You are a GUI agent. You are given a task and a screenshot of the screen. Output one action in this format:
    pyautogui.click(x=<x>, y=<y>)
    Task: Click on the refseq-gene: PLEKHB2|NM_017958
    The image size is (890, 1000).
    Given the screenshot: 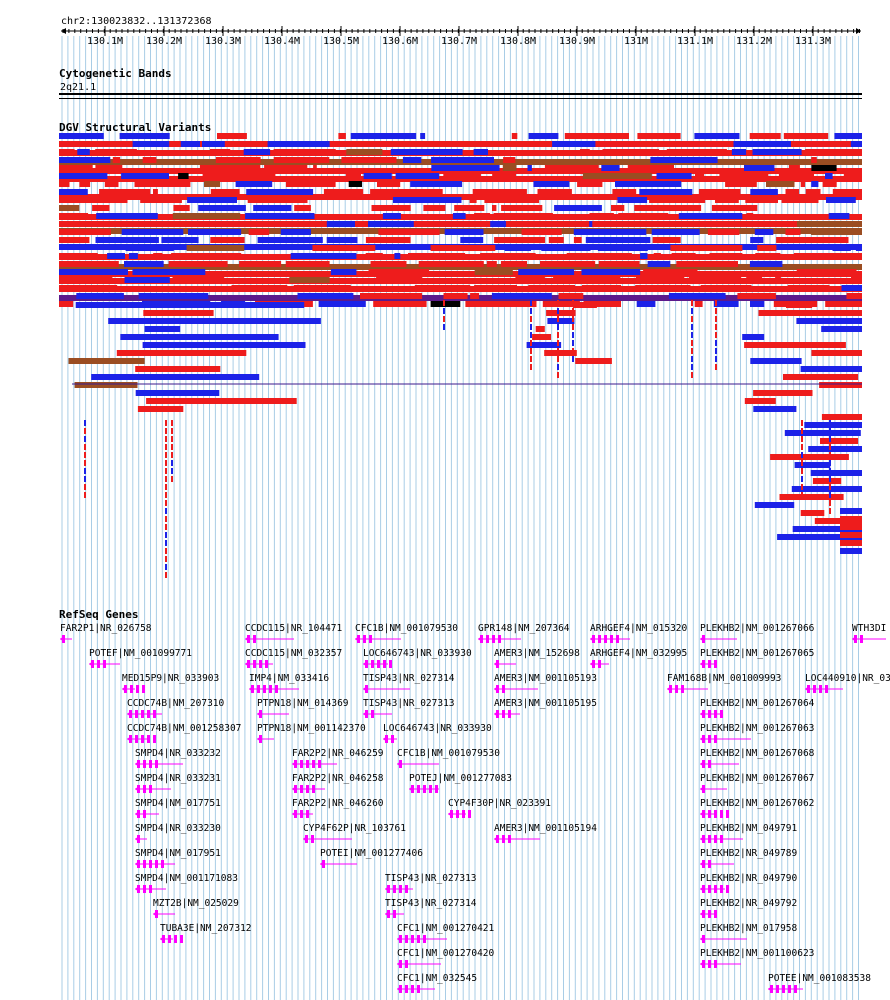 What is the action you would take?
    pyautogui.click(x=749, y=933)
    